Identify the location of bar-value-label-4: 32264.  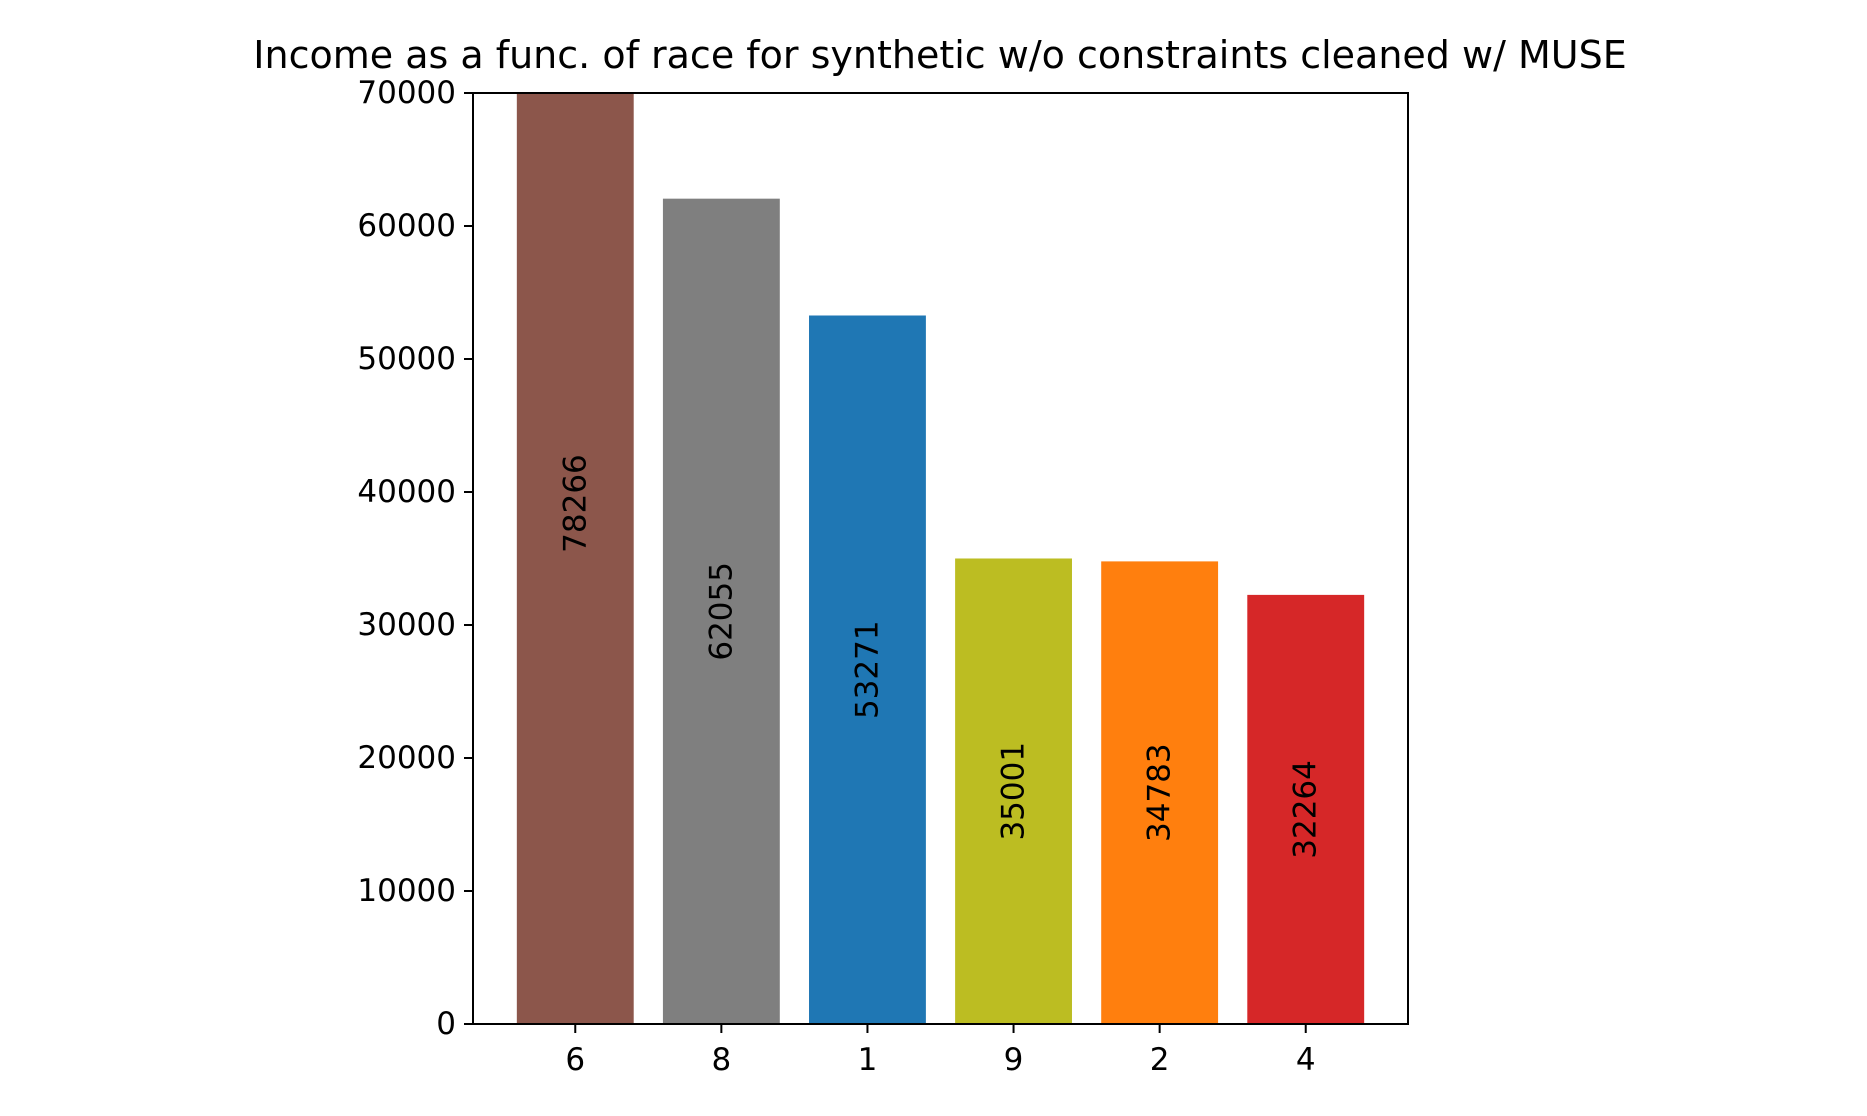
(1306, 809).